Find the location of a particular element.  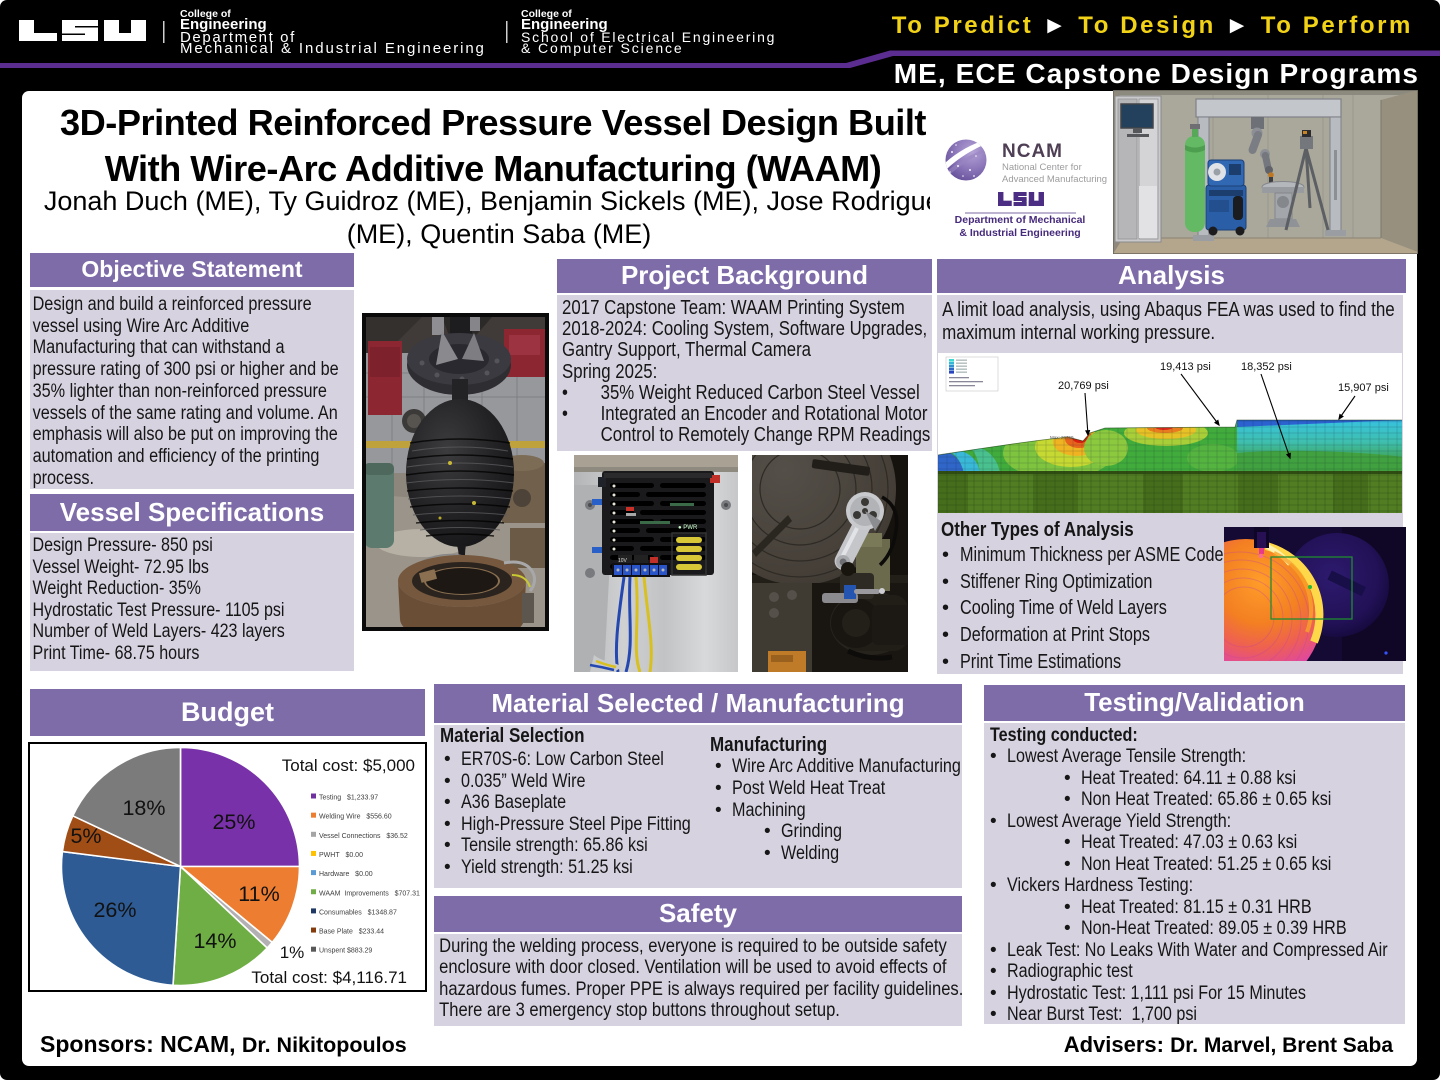

svg-text: Total cost: $5,000 is located at coordinates (348, 765).